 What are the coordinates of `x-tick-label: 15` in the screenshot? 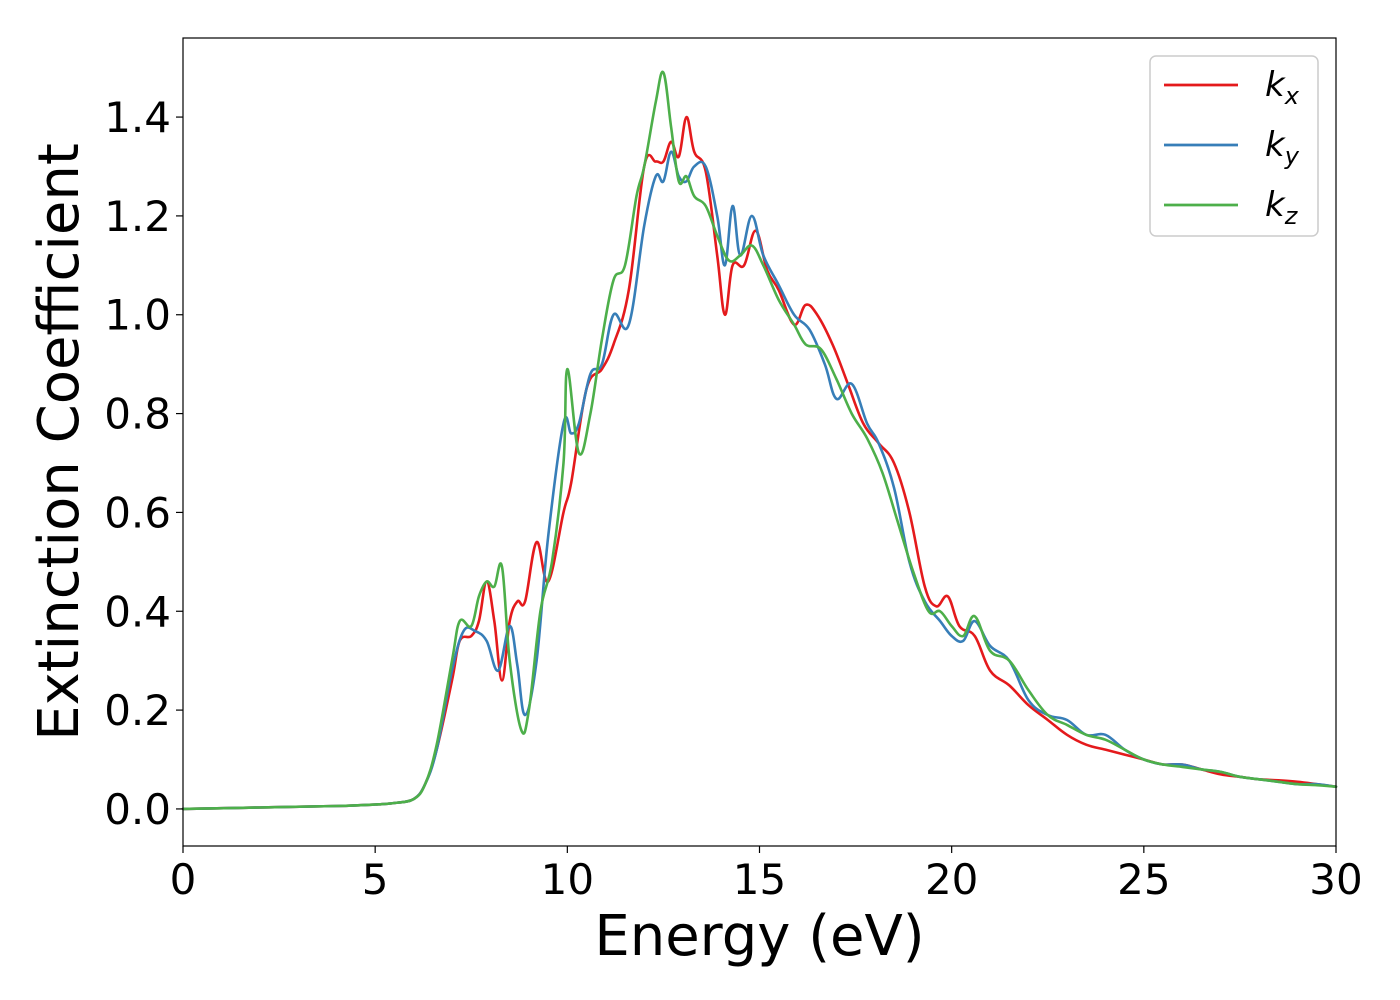 It's located at (759, 879).